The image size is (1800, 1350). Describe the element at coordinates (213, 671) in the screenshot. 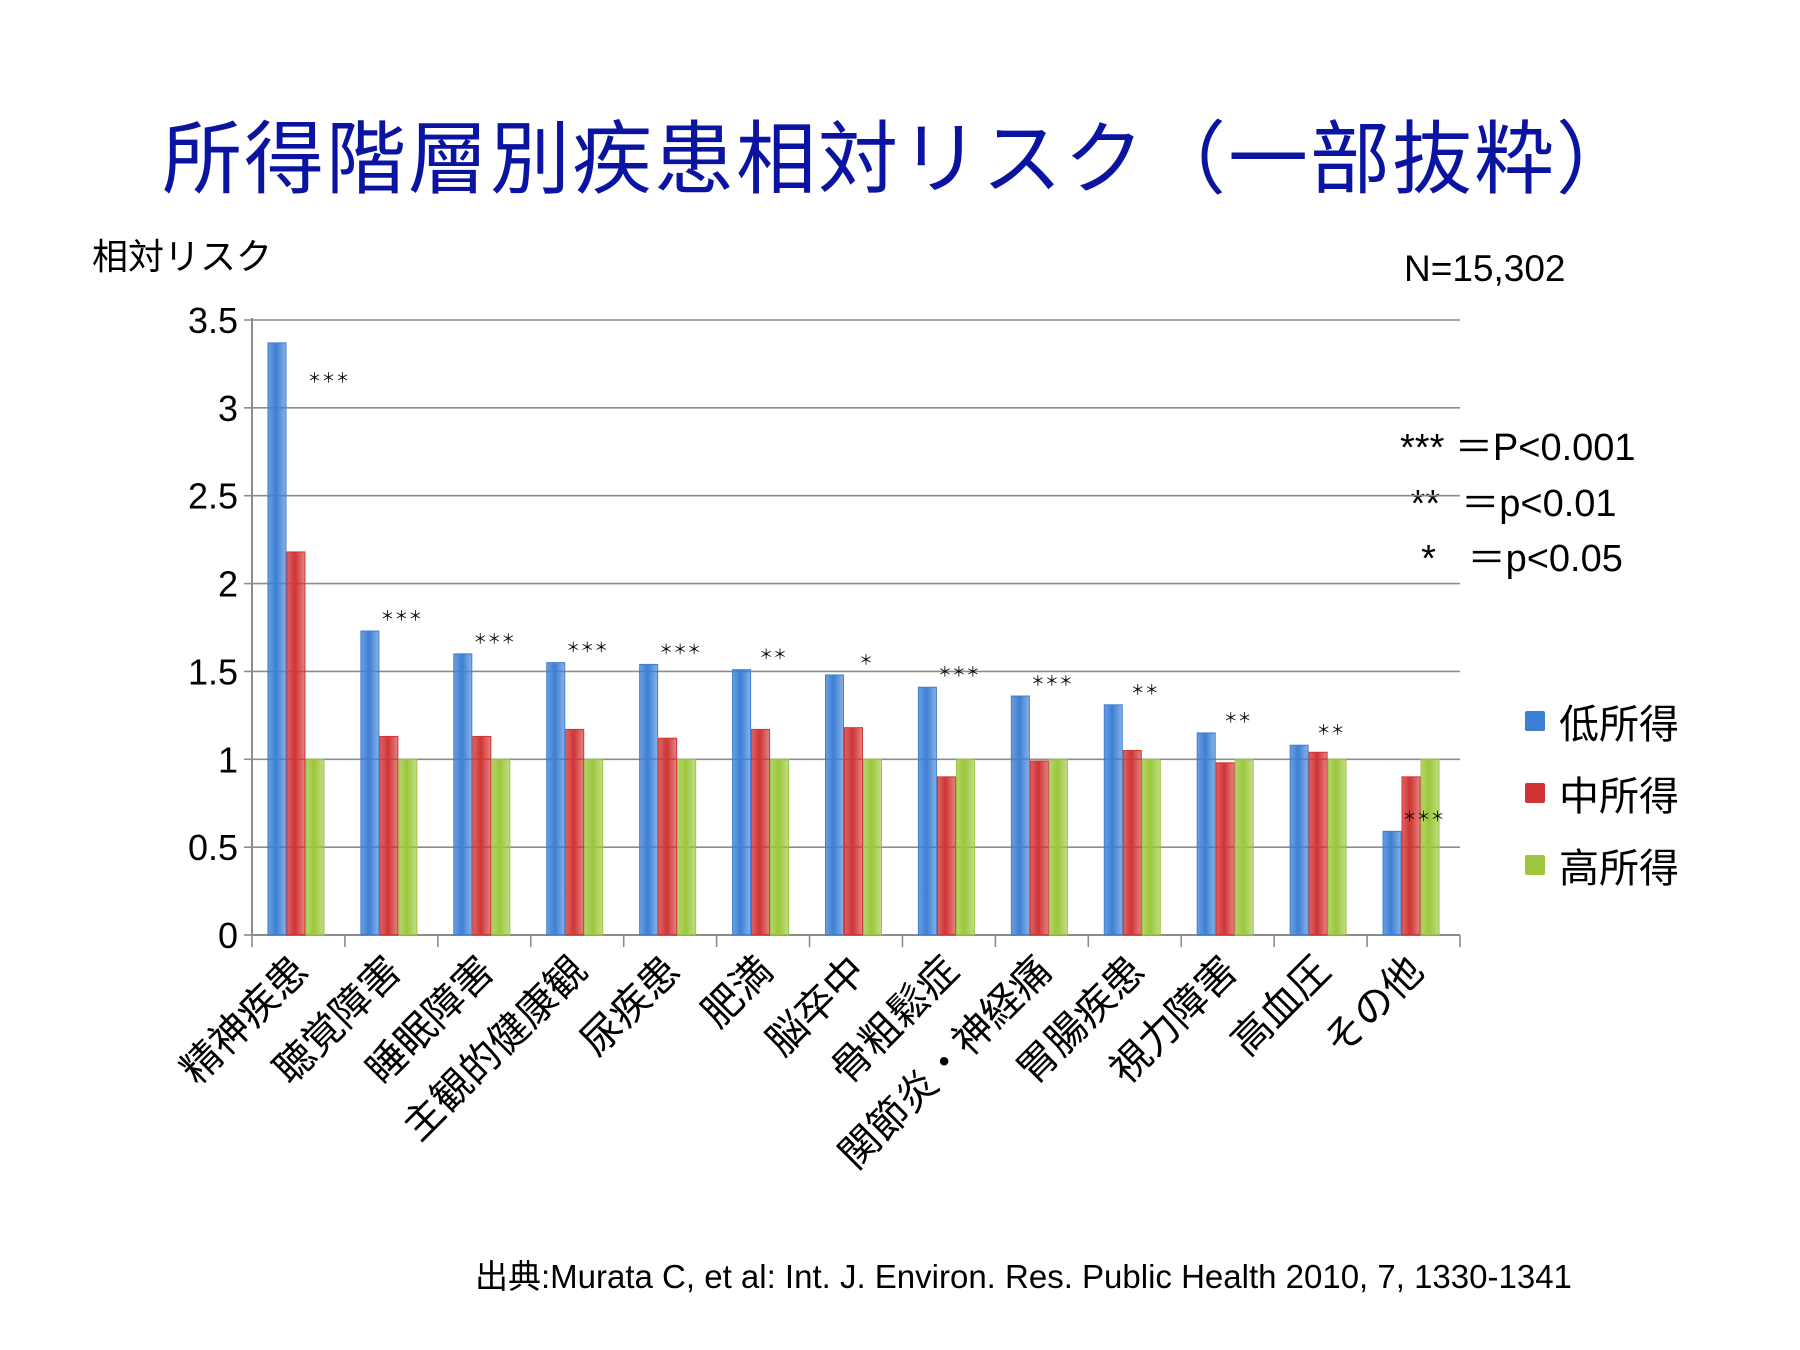

I see `y-tick-label: 1.5` at that location.